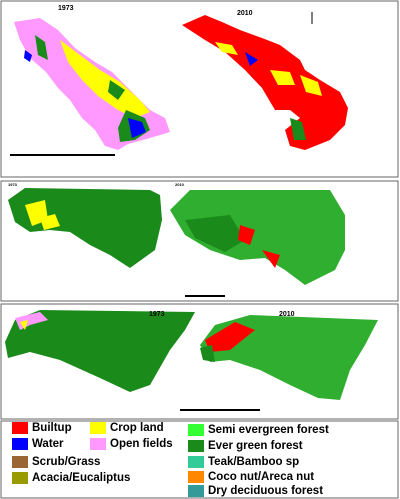  I want to click on legend-label: Scrub/Grass, so click(66, 462).